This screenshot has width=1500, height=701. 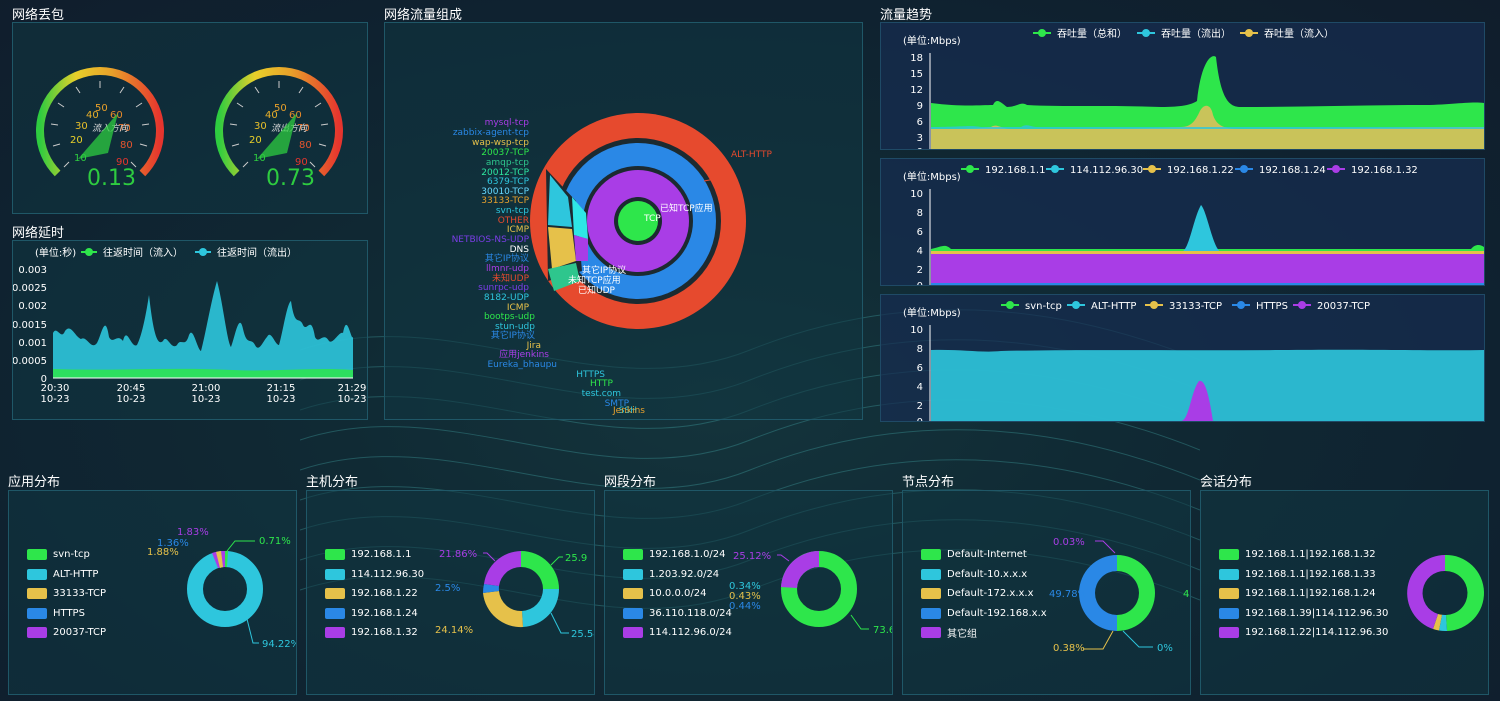 I want to click on legend-item: 1.203.92.0/24, so click(x=677, y=575).